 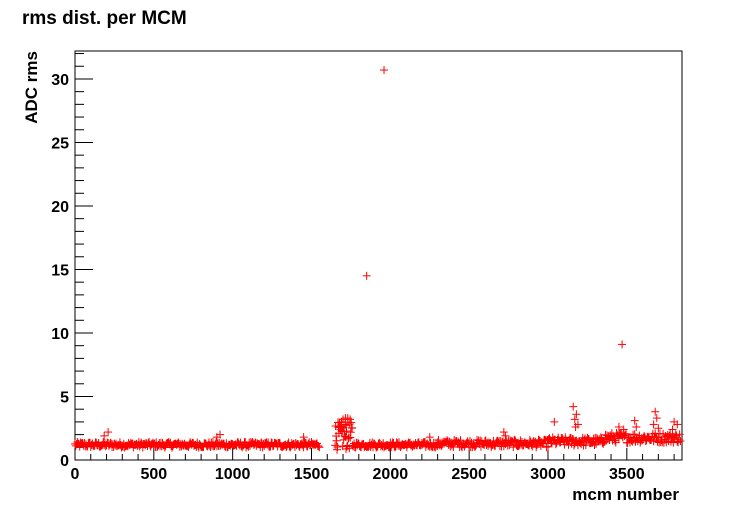 What do you see at coordinates (60, 334) in the screenshot?
I see `y-tick-label: 10` at bounding box center [60, 334].